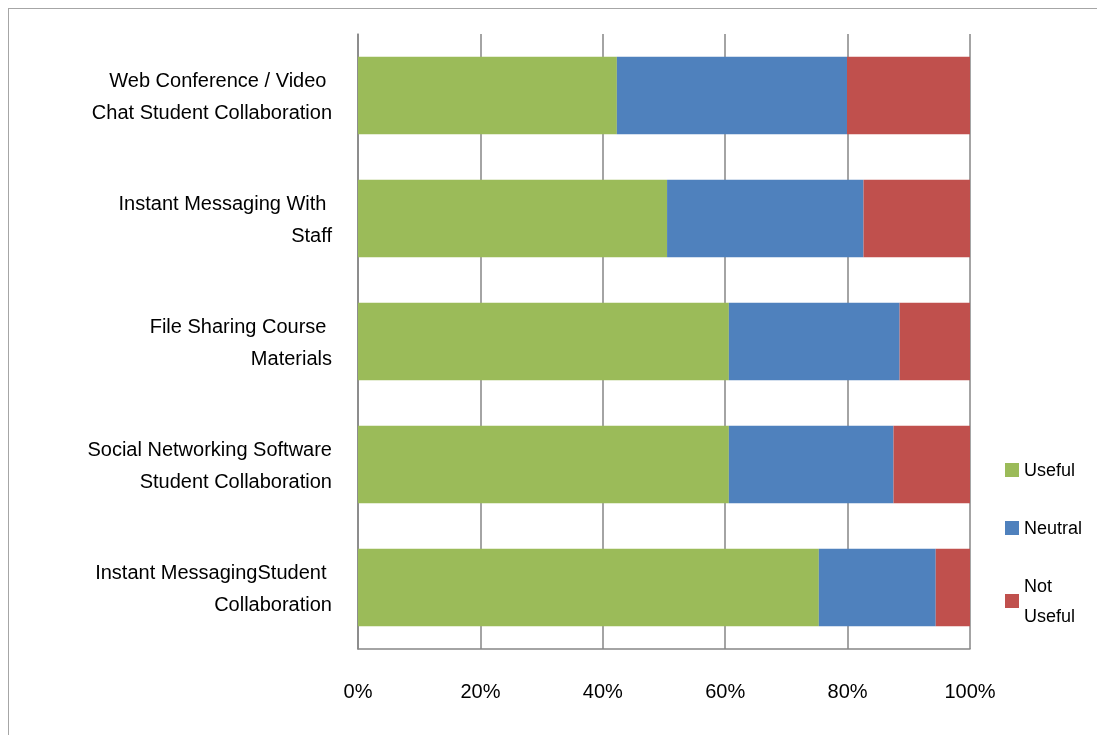 This screenshot has height=735, width=1097. I want to click on x-tick-label: 20%, so click(480, 691).